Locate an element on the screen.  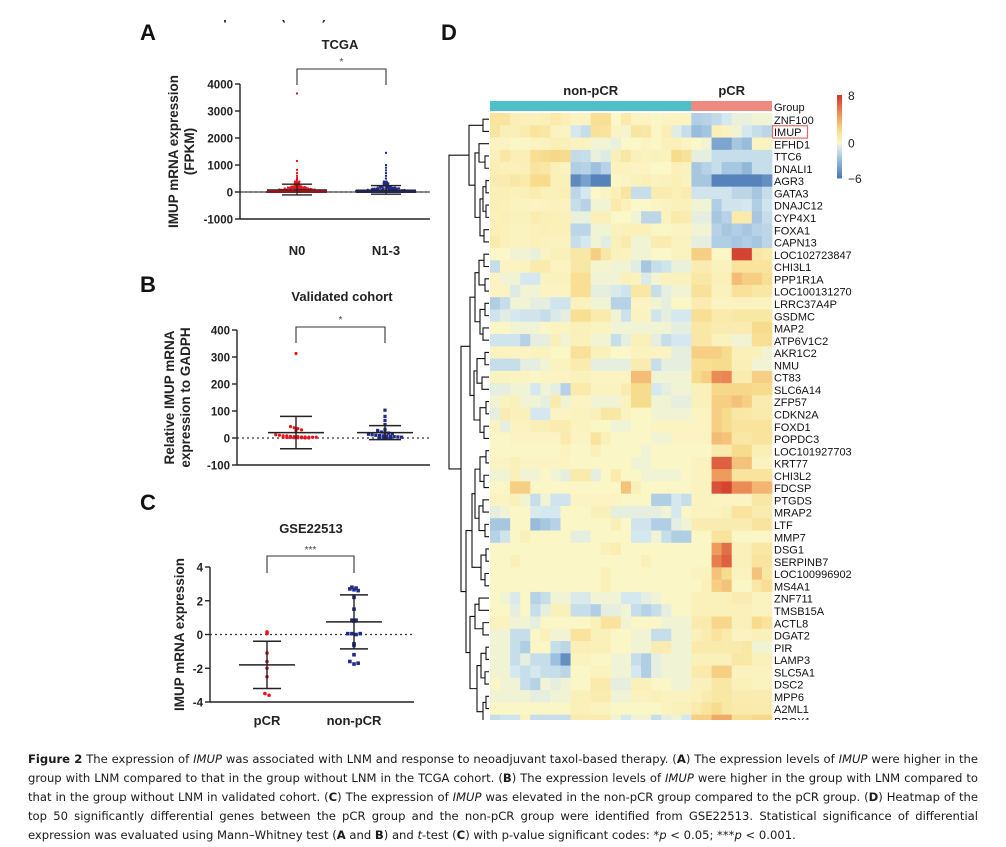
caption-figure-label: Figure 2 is located at coordinates (55, 759).